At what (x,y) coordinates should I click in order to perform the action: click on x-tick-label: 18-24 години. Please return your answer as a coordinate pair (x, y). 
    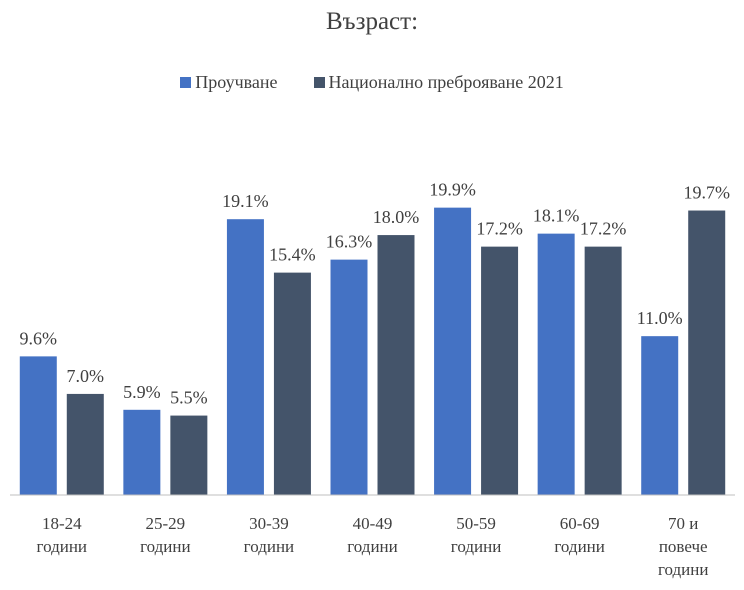
    Looking at the image, I should click on (62, 535).